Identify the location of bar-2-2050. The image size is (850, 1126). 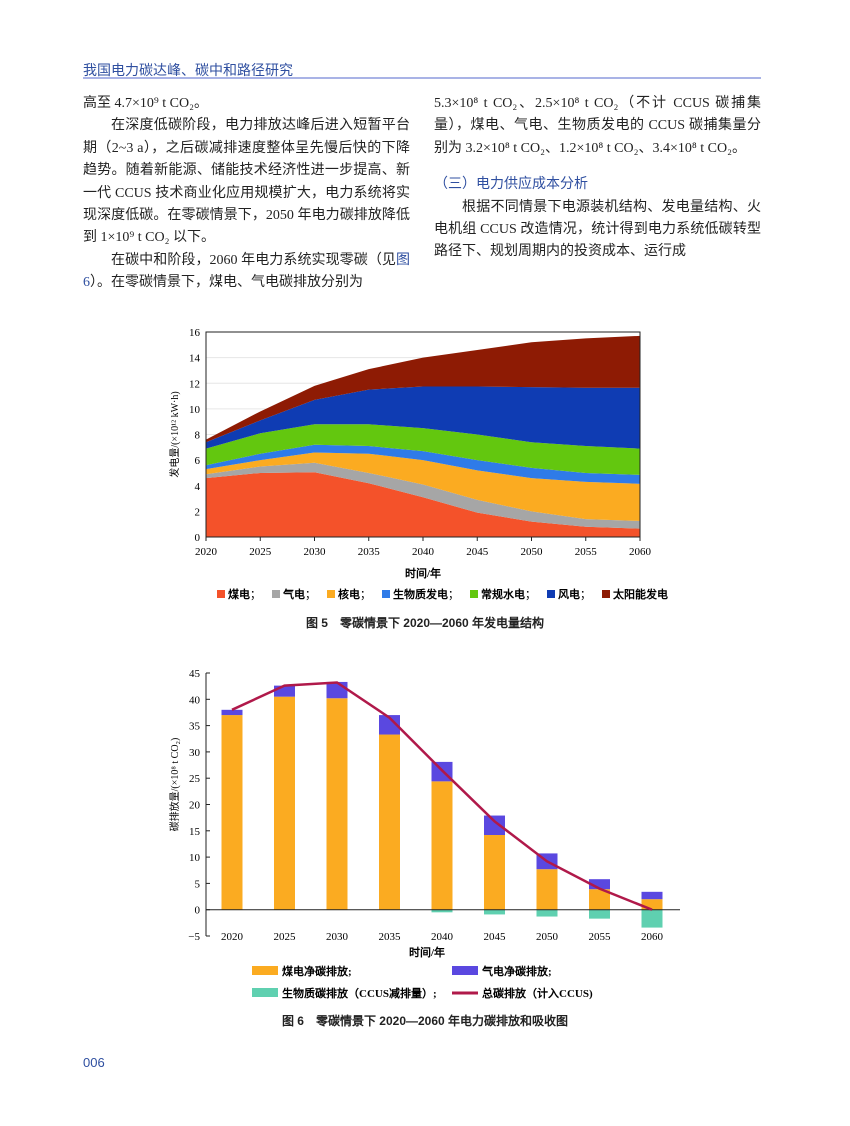
(547, 913).